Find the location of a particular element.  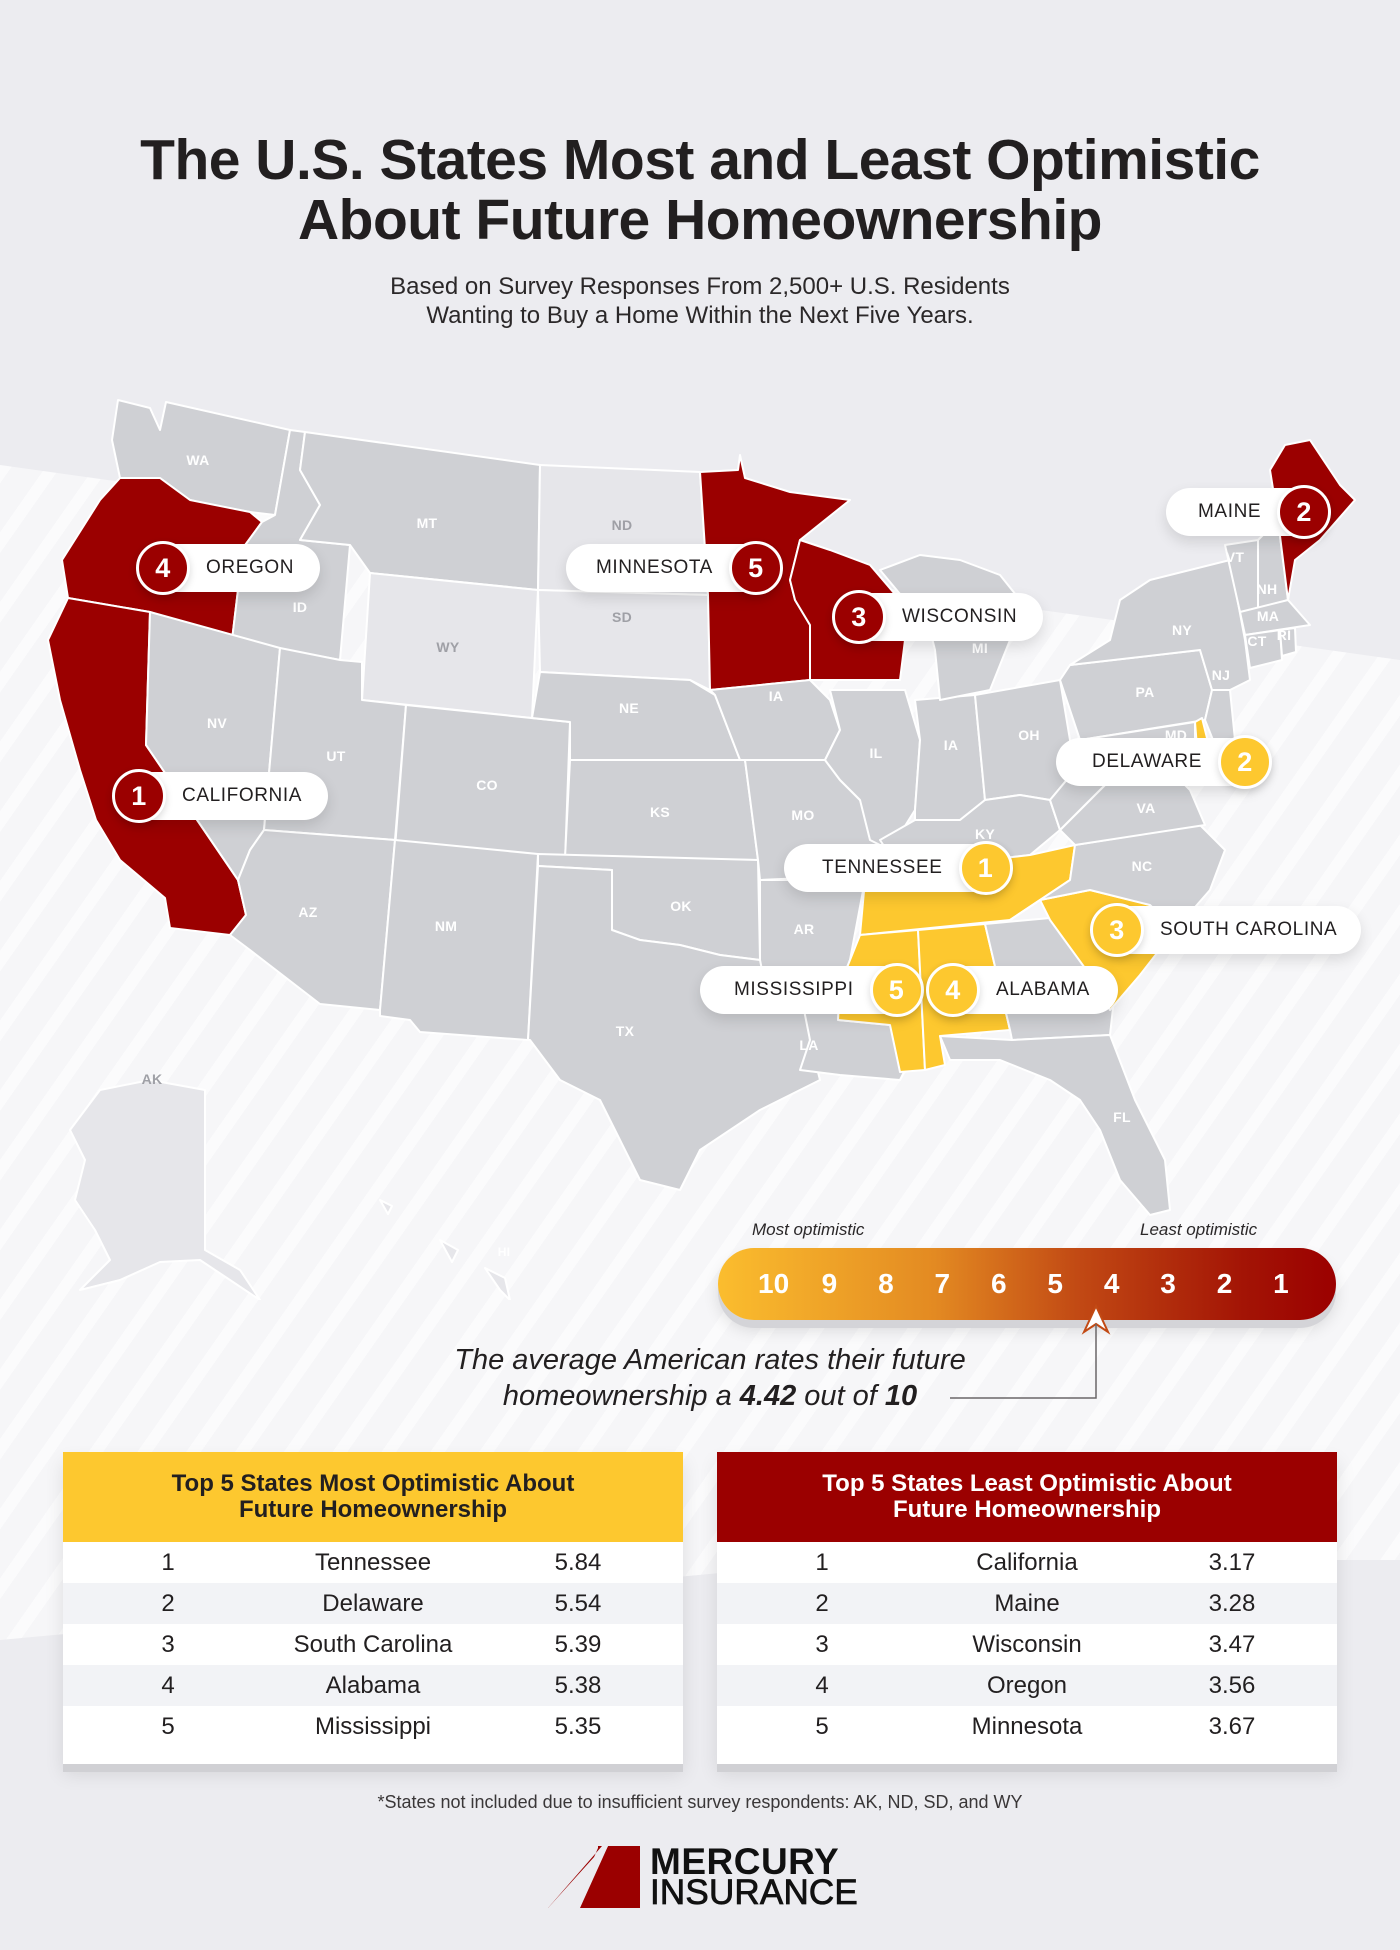

callout-label: WISCONSIN is located at coordinates (960, 616).